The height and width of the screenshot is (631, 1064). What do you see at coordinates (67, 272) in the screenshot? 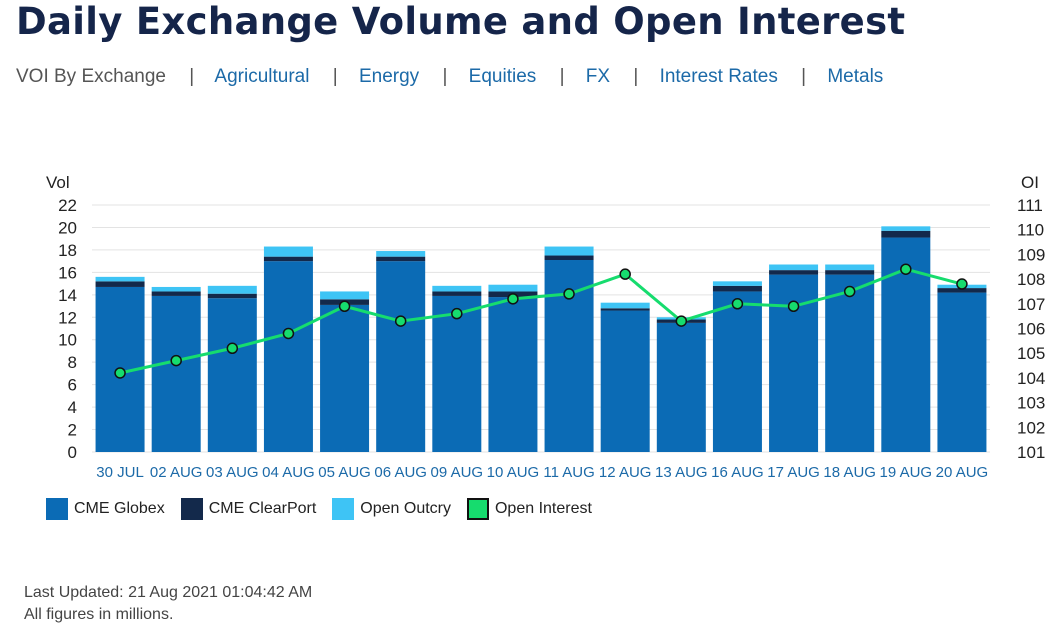
I see `y-tick-label: 16` at bounding box center [67, 272].